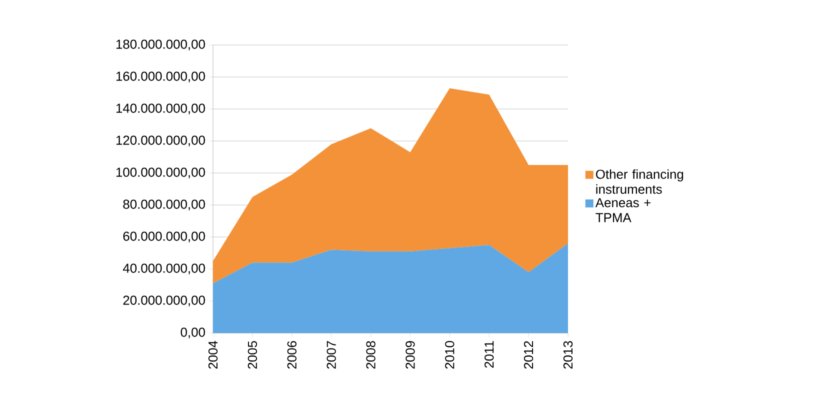 This screenshot has width=824, height=414. I want to click on y-tick-label: 60.000.000,00, so click(164, 237).